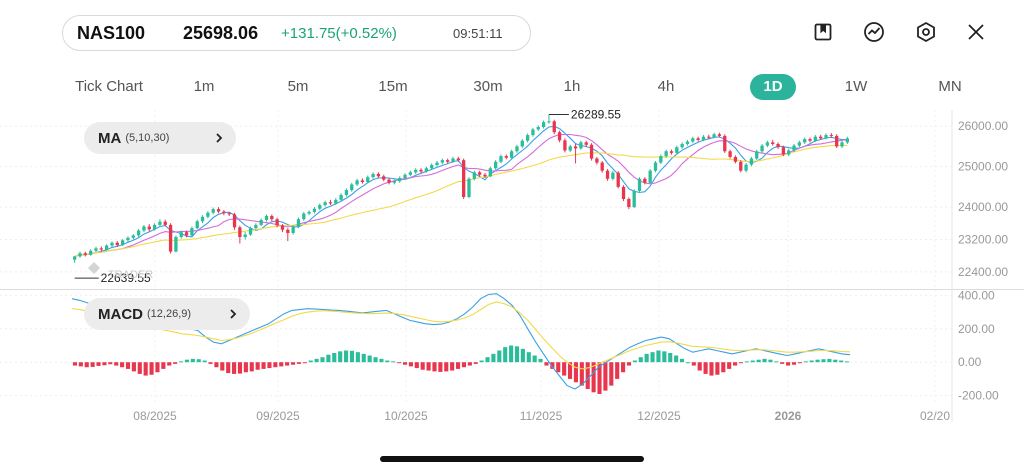 This screenshot has height=471, width=1024. What do you see at coordinates (950, 86) in the screenshot?
I see `tab-mn: MN` at bounding box center [950, 86].